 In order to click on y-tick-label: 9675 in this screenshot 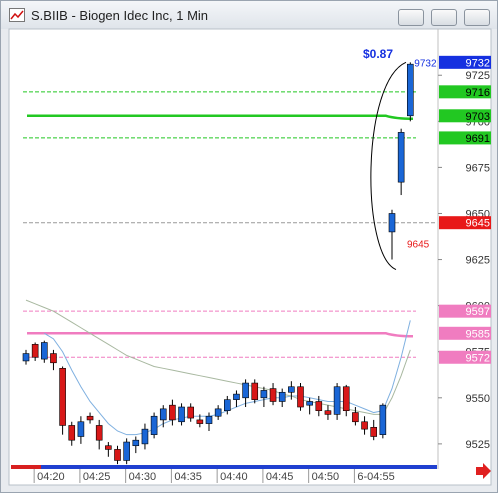, I will do `click(478, 168)`.